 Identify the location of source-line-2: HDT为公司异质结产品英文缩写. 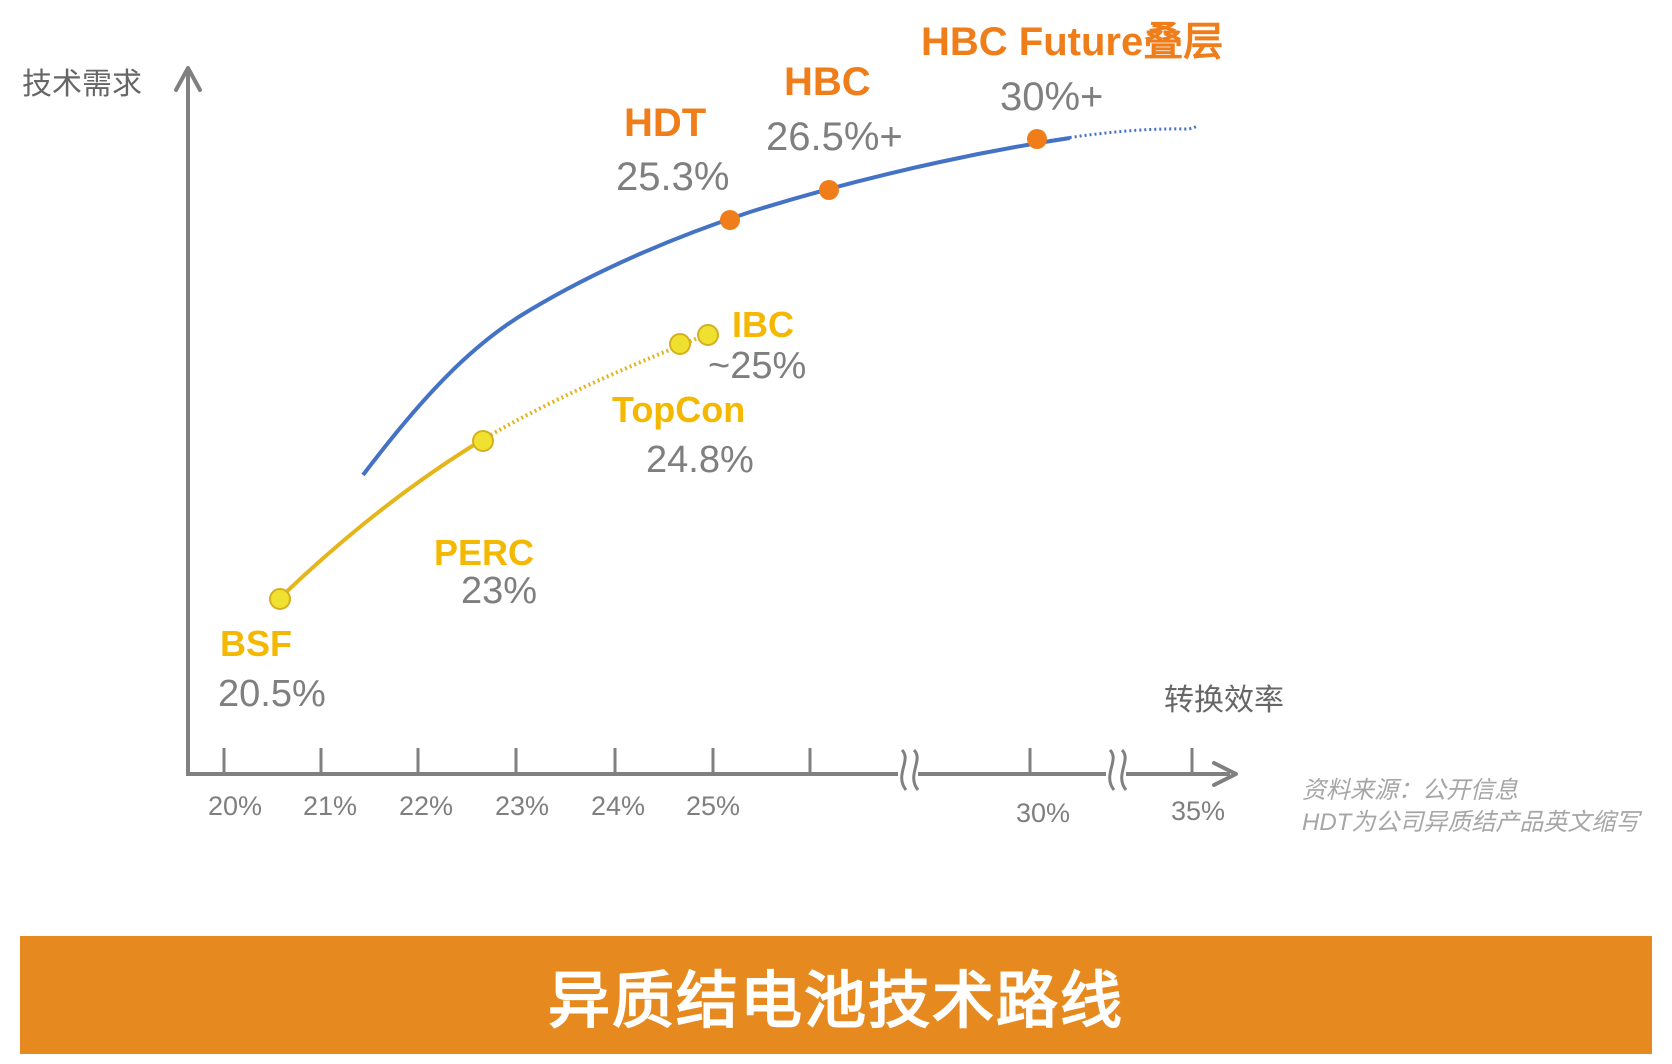
(1472, 822).